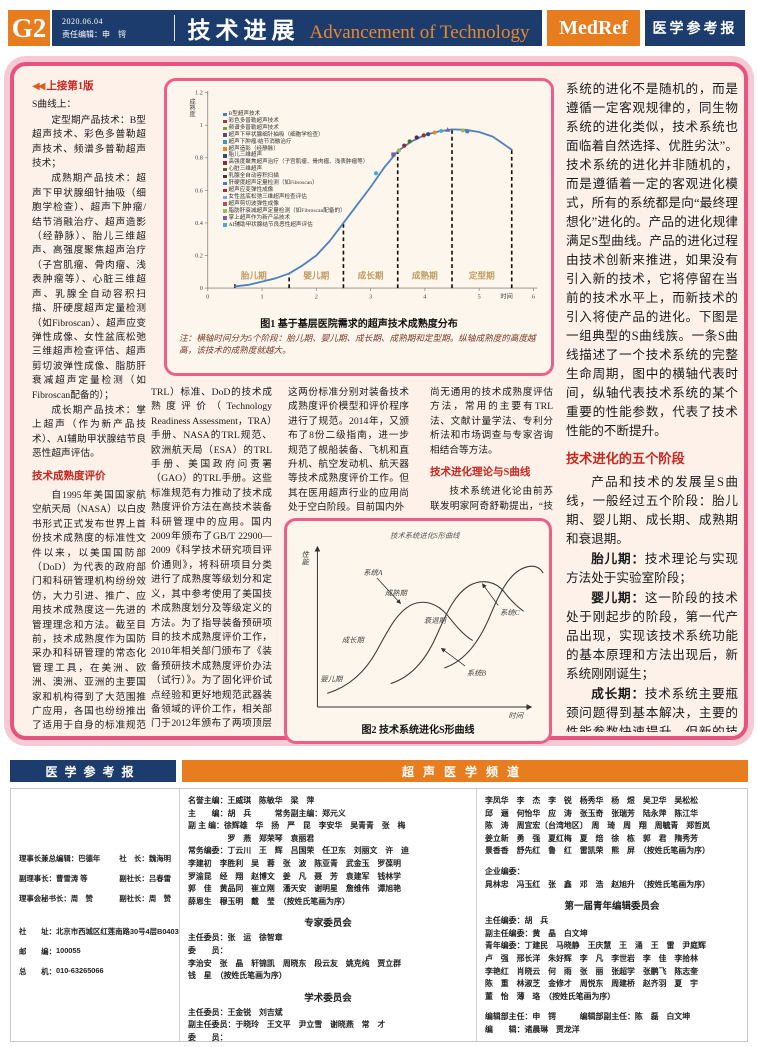  What do you see at coordinates (318, 190) in the screenshot?
I see `legend-item: 超声应变弹性成像` at bounding box center [318, 190].